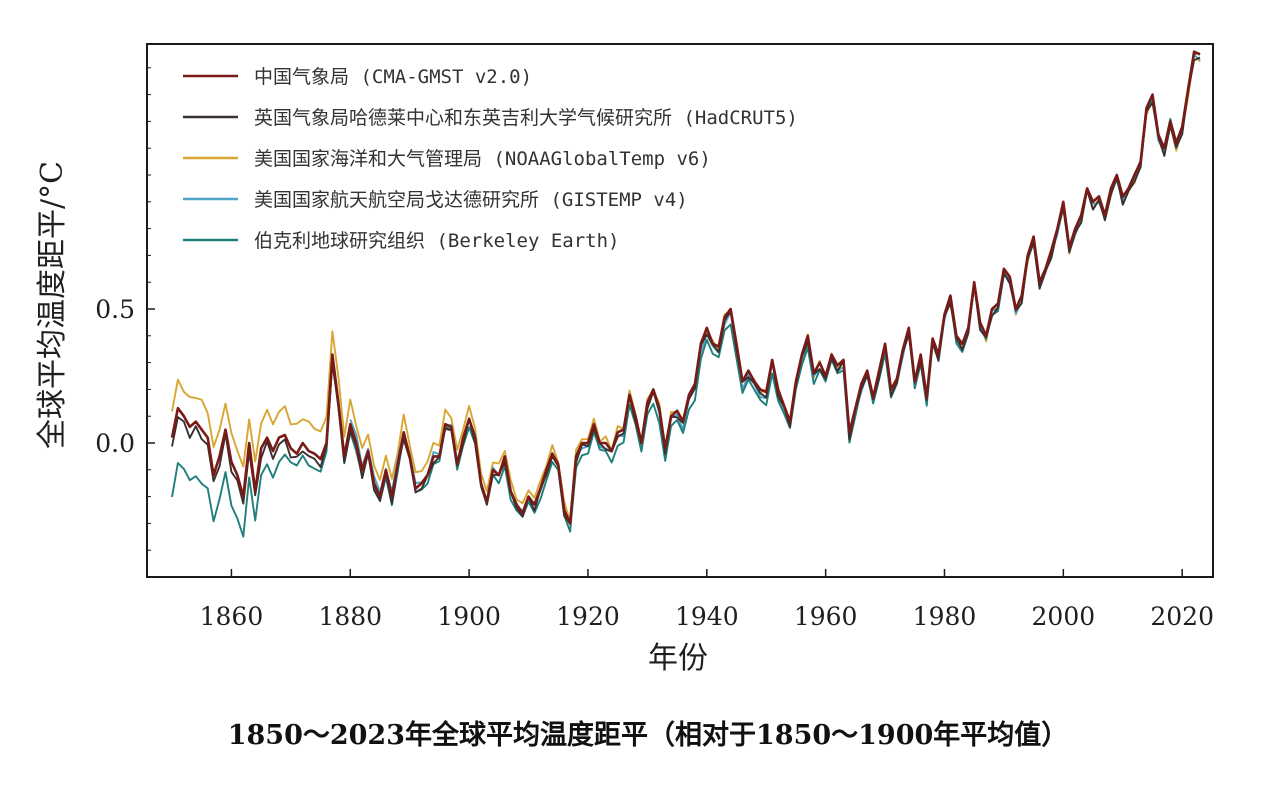 This screenshot has width=1280, height=798. I want to click on x-axis-title: 年份, so click(678, 658).